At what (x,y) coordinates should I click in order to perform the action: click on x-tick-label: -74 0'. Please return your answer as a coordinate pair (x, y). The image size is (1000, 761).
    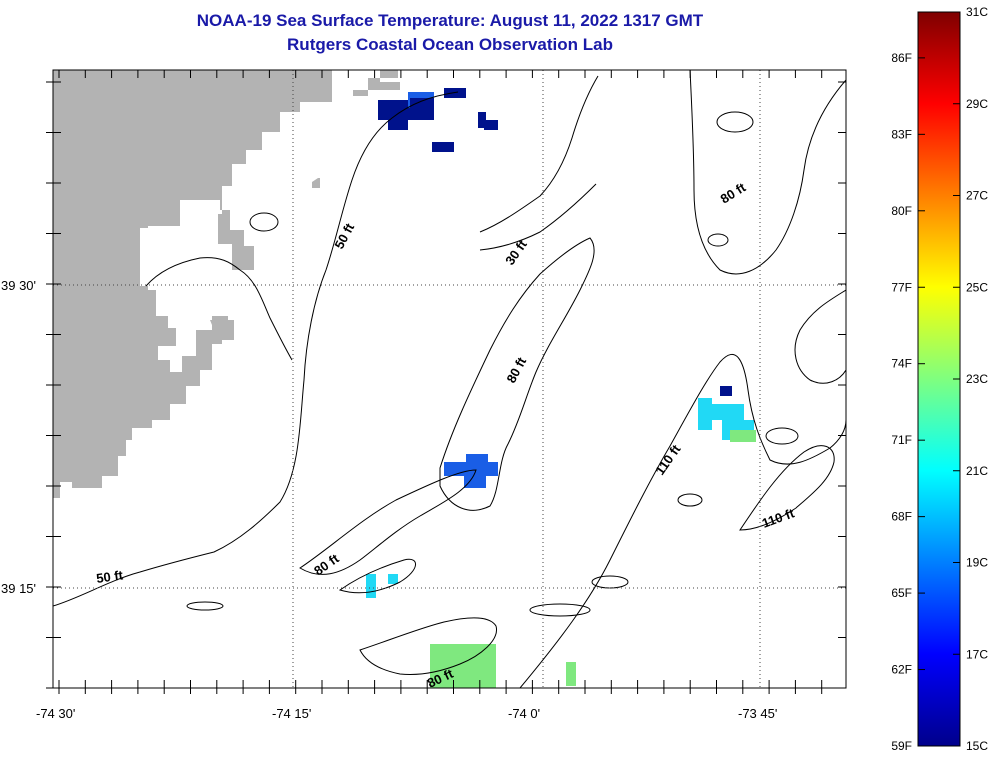
    Looking at the image, I should click on (524, 713).